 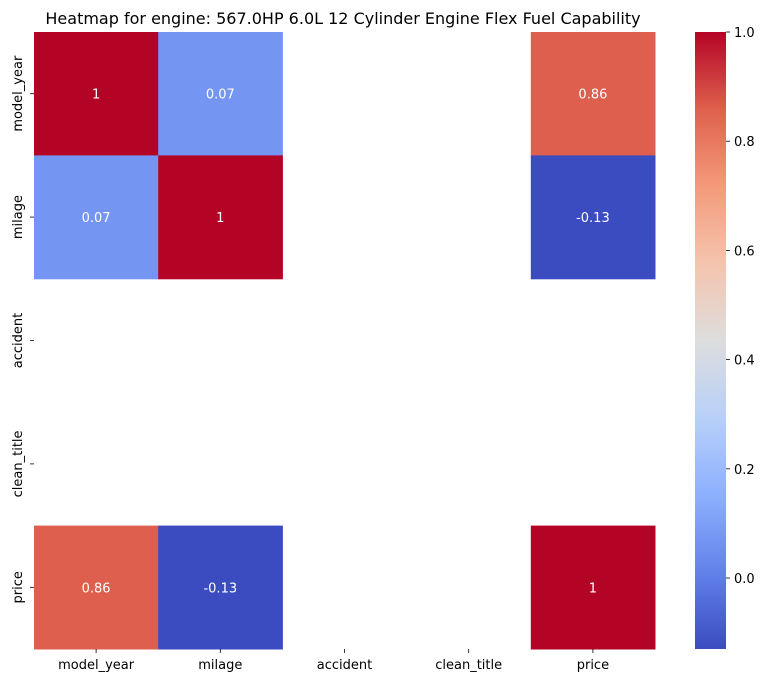 I want to click on cell-value-price-milage: -0.13, so click(x=220, y=588).